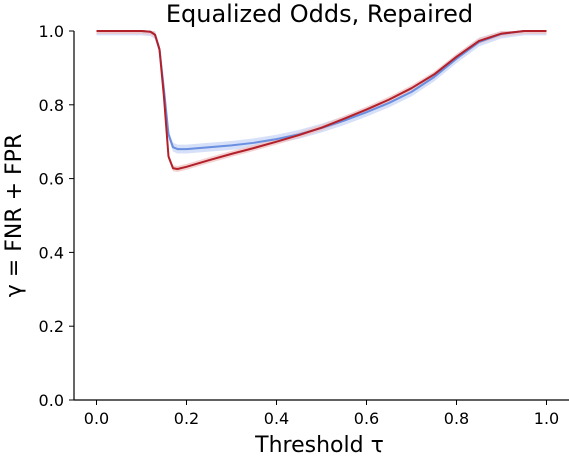  What do you see at coordinates (456, 418) in the screenshot?
I see `x-tick-label: 0.8` at bounding box center [456, 418].